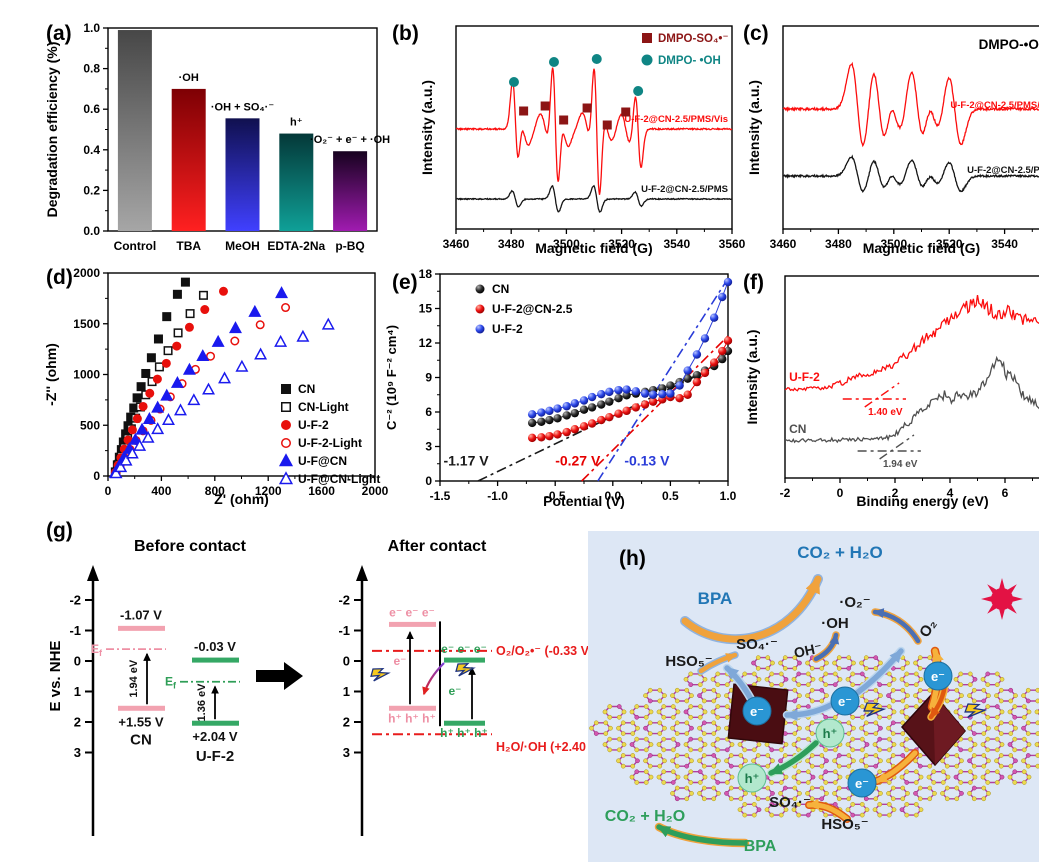 This screenshot has width=1039, height=862. I want to click on o2-redox-label: O₂/O₂•⁻ (-0.33 V), so click(544, 651).